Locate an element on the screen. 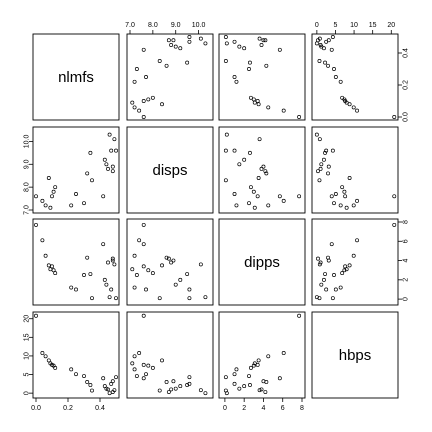 This screenshot has width=432, height=432. panel-dipps-vs-hbps is located at coordinates (355, 262).